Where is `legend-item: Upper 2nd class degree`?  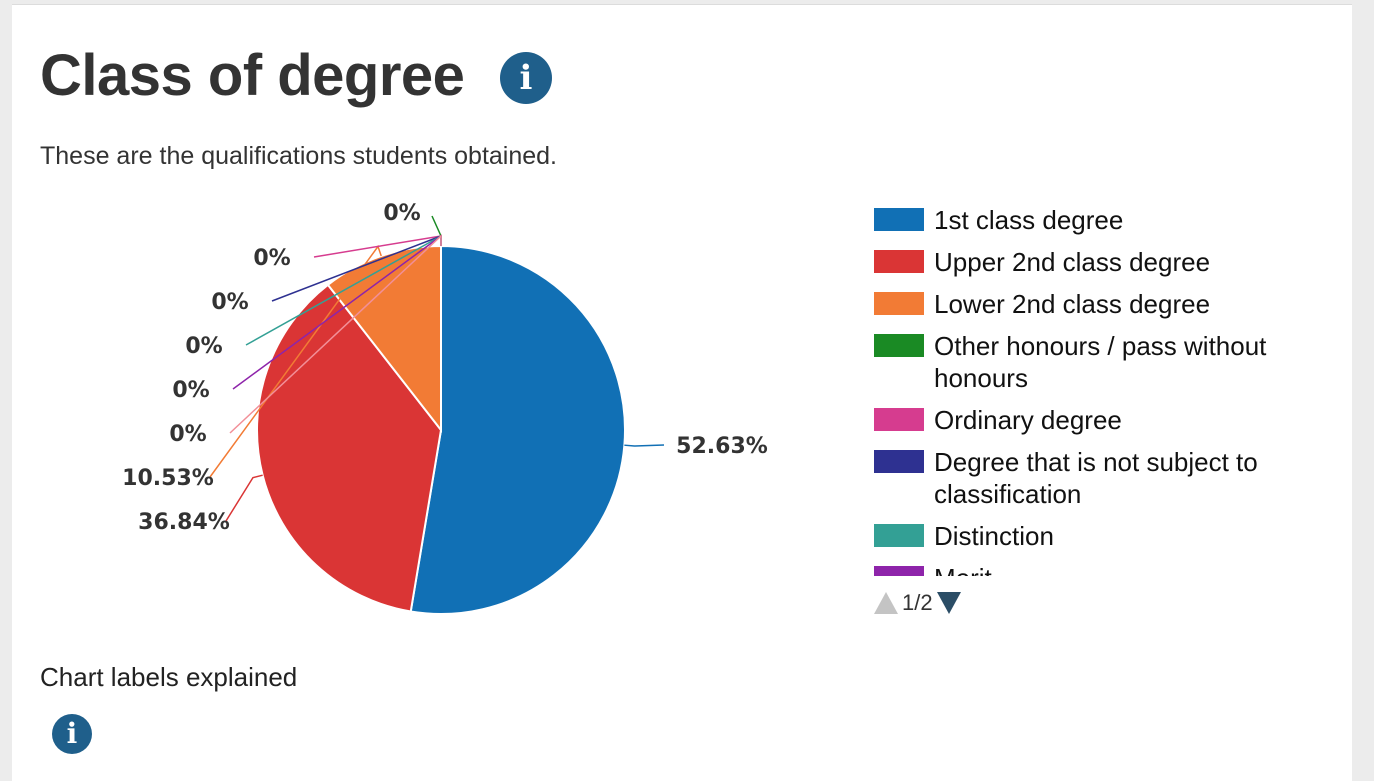 legend-item: Upper 2nd class degree is located at coordinates (1099, 262).